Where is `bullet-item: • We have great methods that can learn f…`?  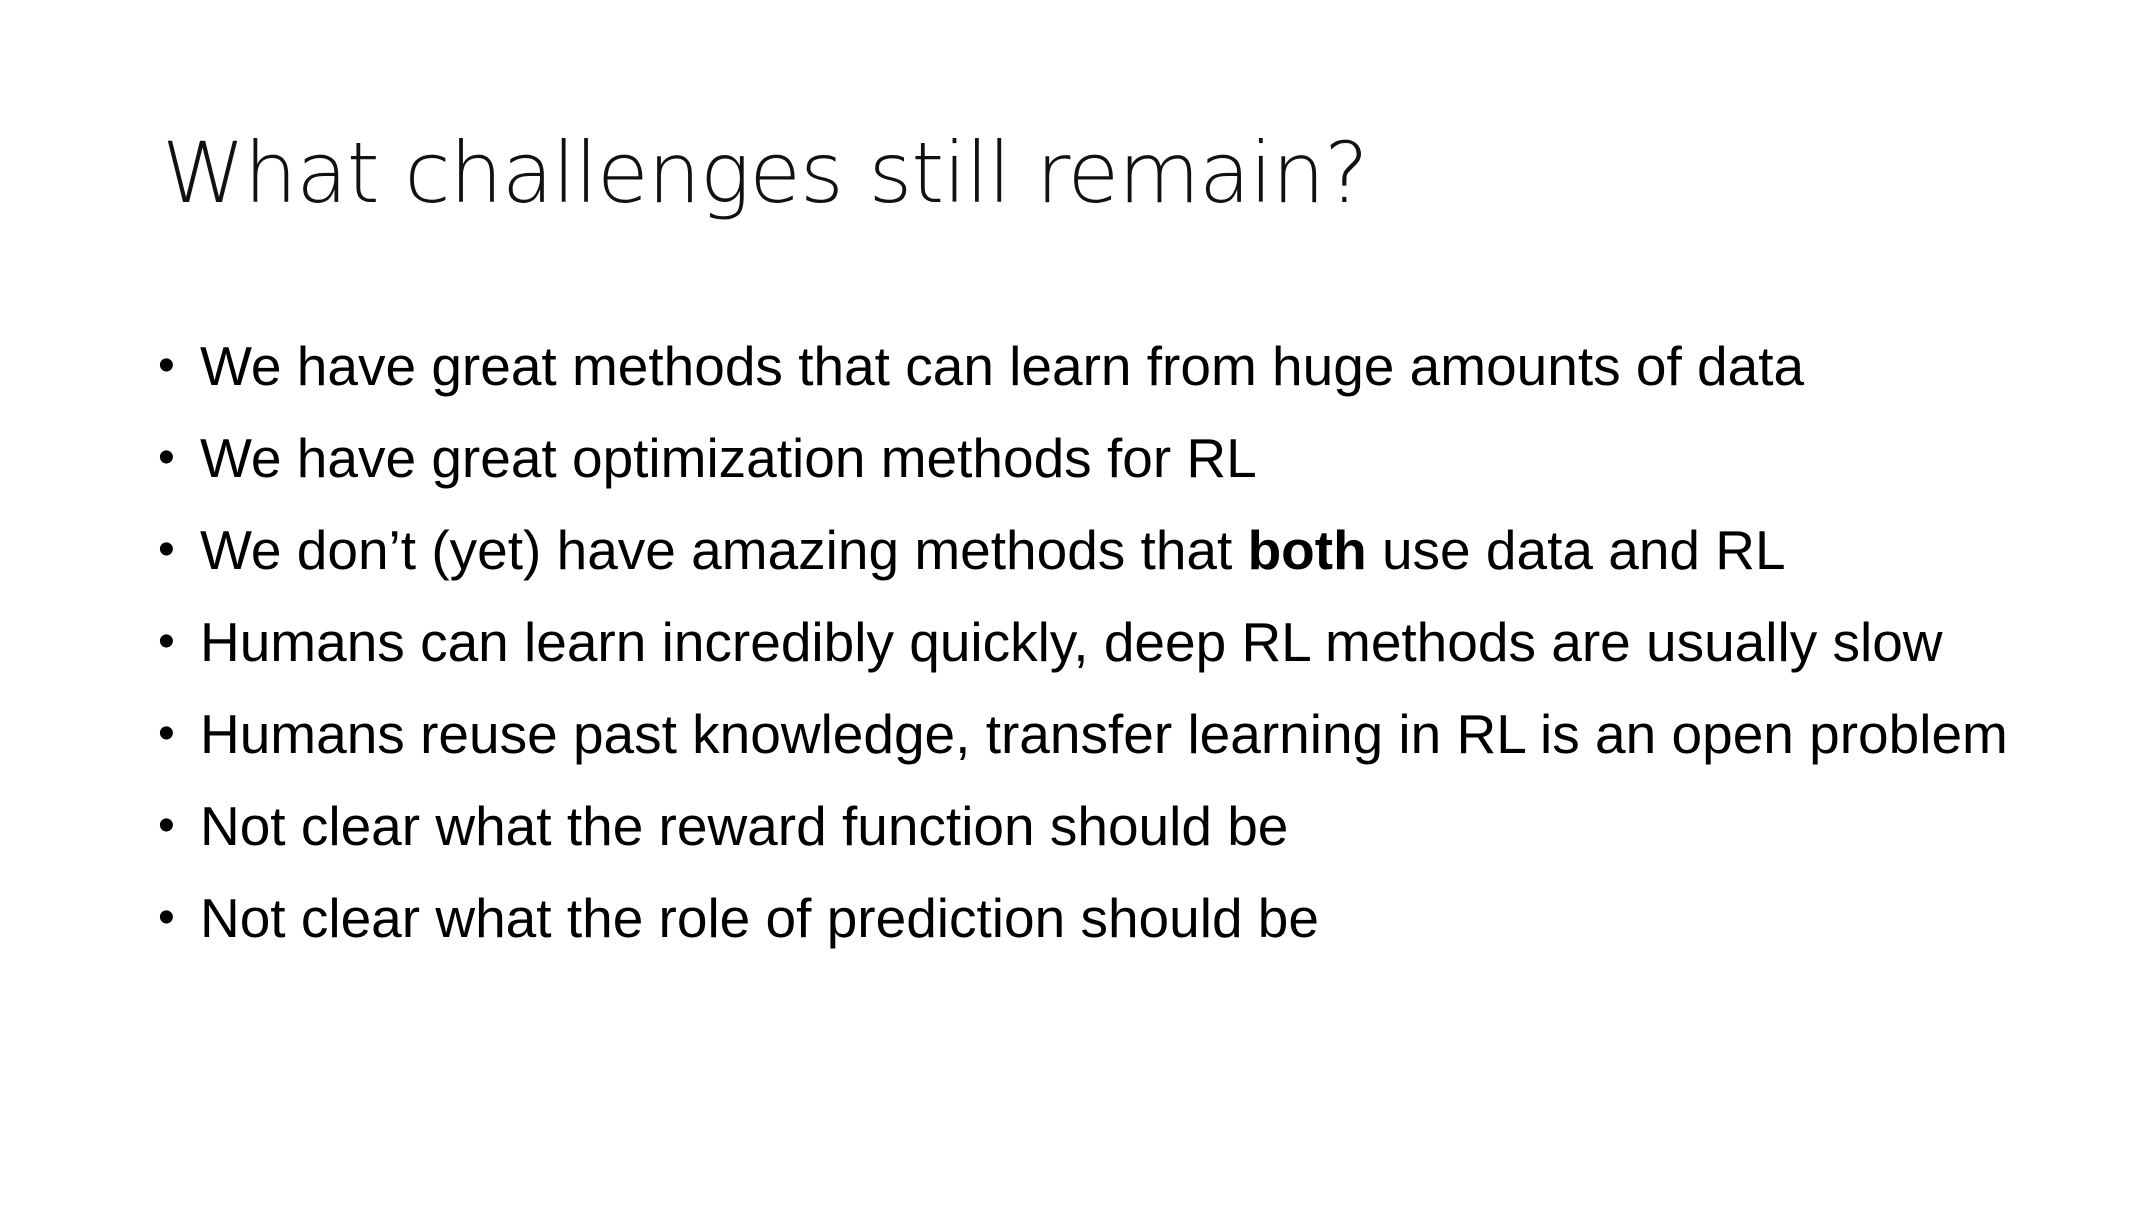
bullet-item: • We have great methods that can learn f… is located at coordinates (1083, 366).